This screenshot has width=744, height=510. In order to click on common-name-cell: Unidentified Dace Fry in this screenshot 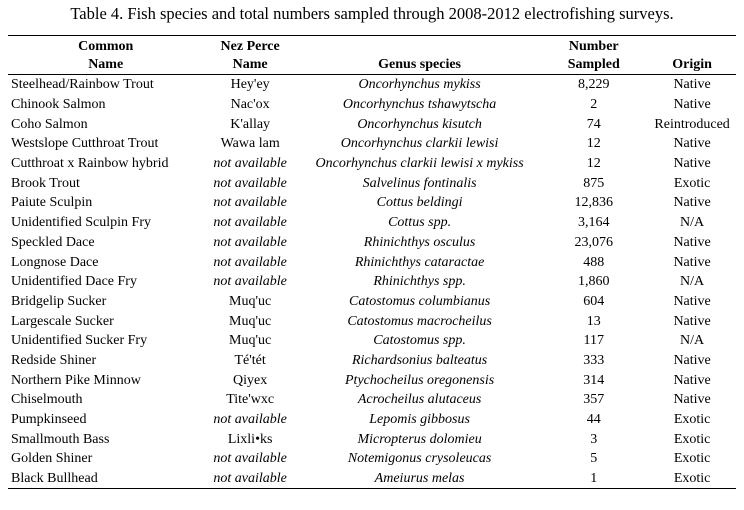, I will do `click(74, 282)`.